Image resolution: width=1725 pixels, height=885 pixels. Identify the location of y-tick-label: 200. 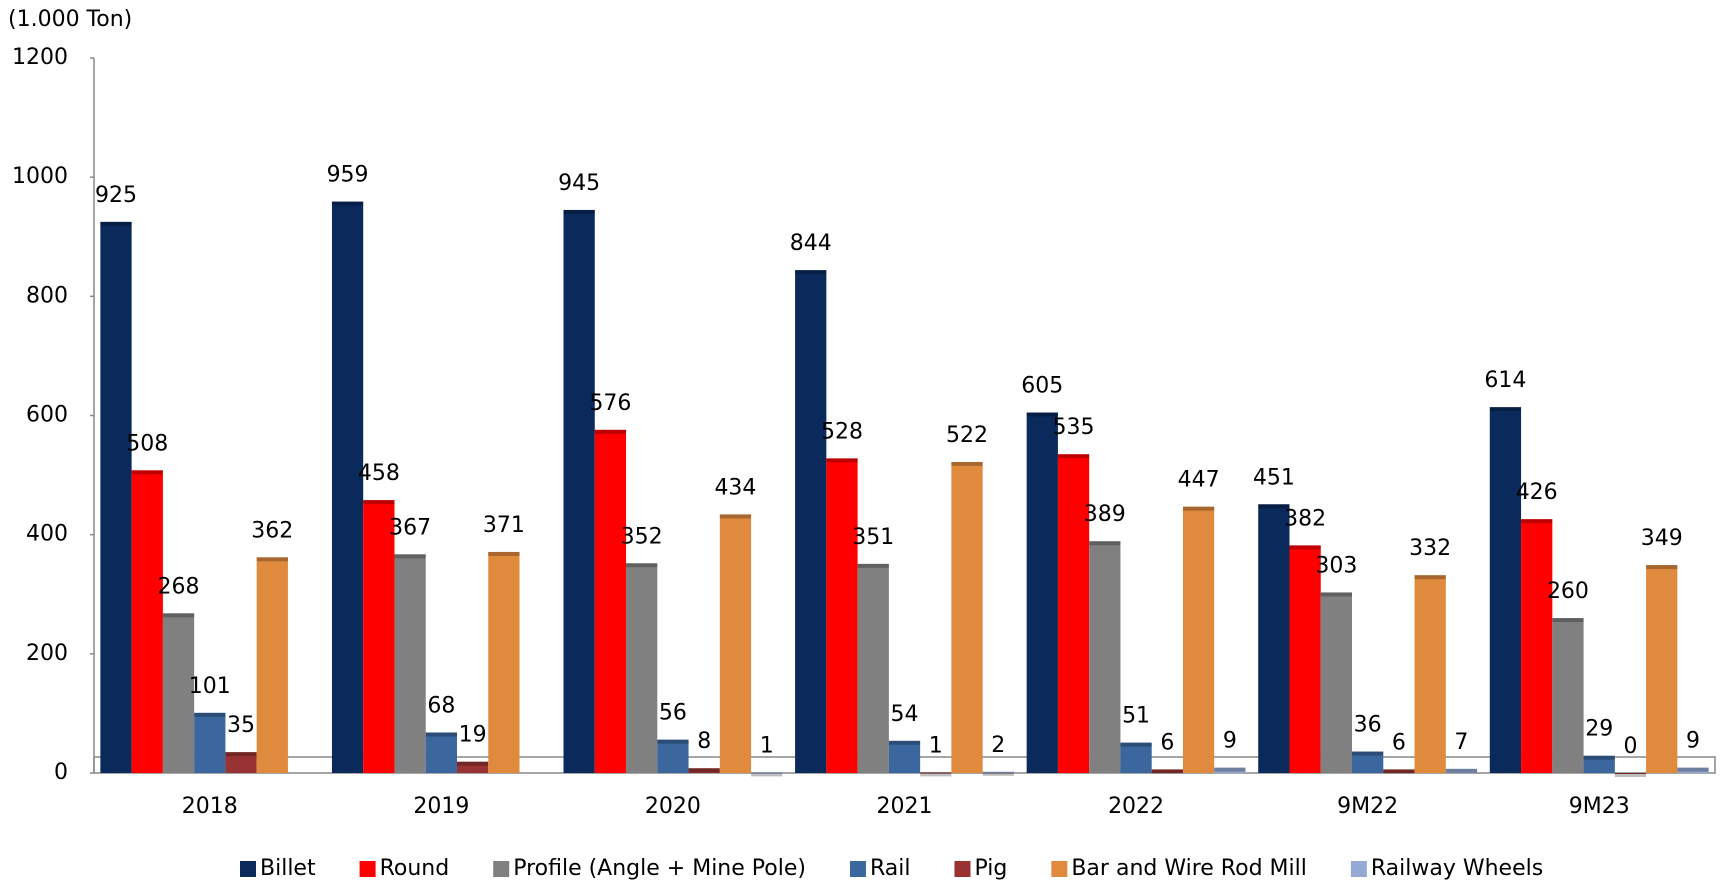
(47, 653).